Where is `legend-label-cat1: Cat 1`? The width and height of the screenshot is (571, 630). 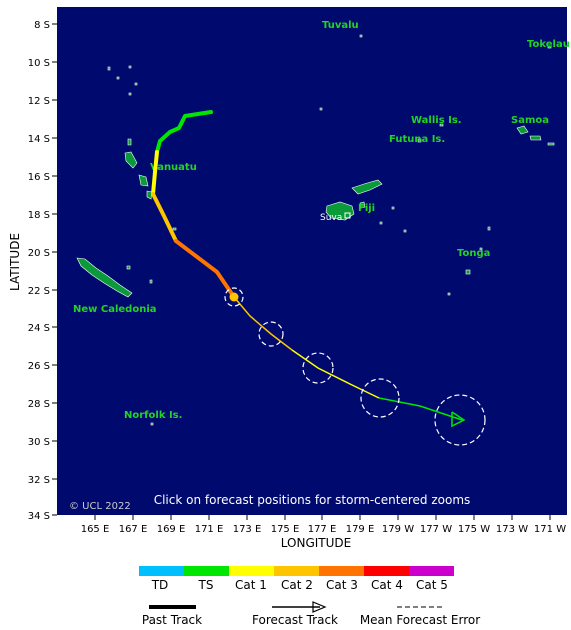 legend-label-cat1: Cat 1 is located at coordinates (251, 585).